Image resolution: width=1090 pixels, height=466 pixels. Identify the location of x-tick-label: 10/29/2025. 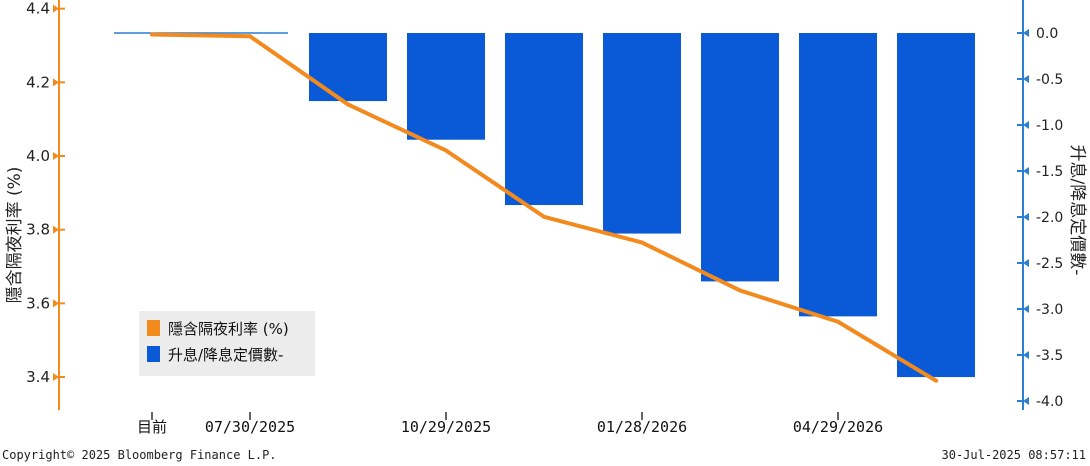
(446, 427).